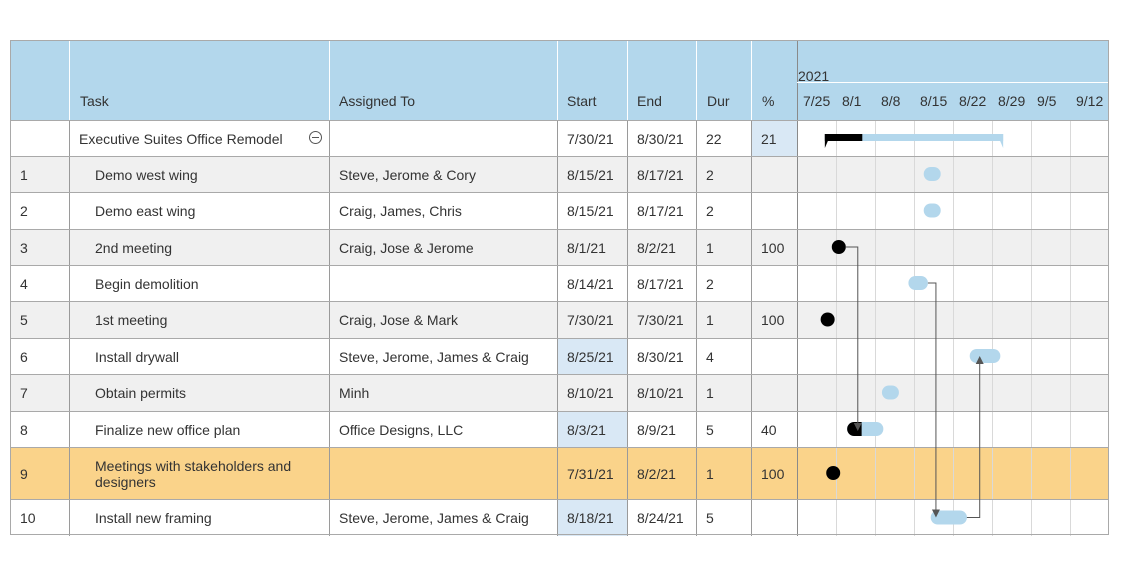 Image resolution: width=1123 pixels, height=573 pixels. Describe the element at coordinates (718, 101) in the screenshot. I see `col-header-dur: Dur` at that location.